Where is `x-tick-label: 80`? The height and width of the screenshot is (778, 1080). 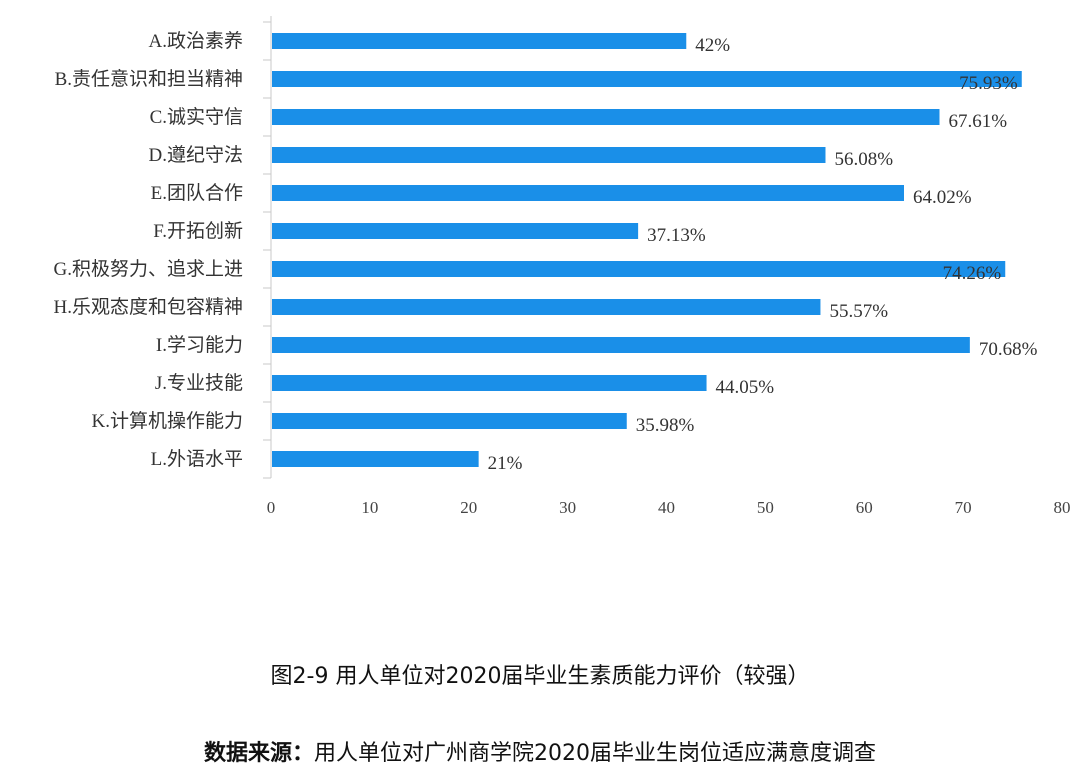 x-tick-label: 80 is located at coordinates (1062, 507).